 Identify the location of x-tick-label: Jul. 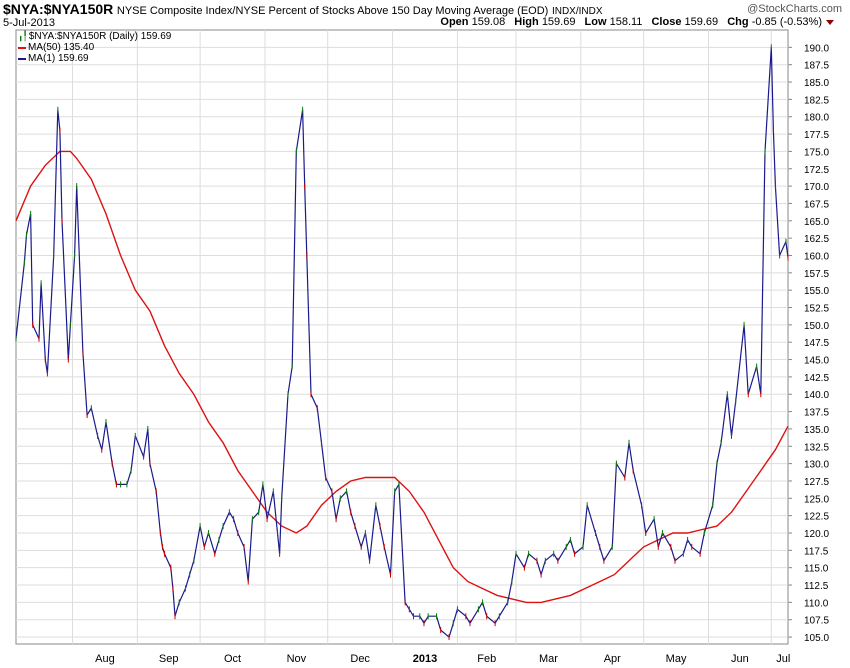
(783, 659).